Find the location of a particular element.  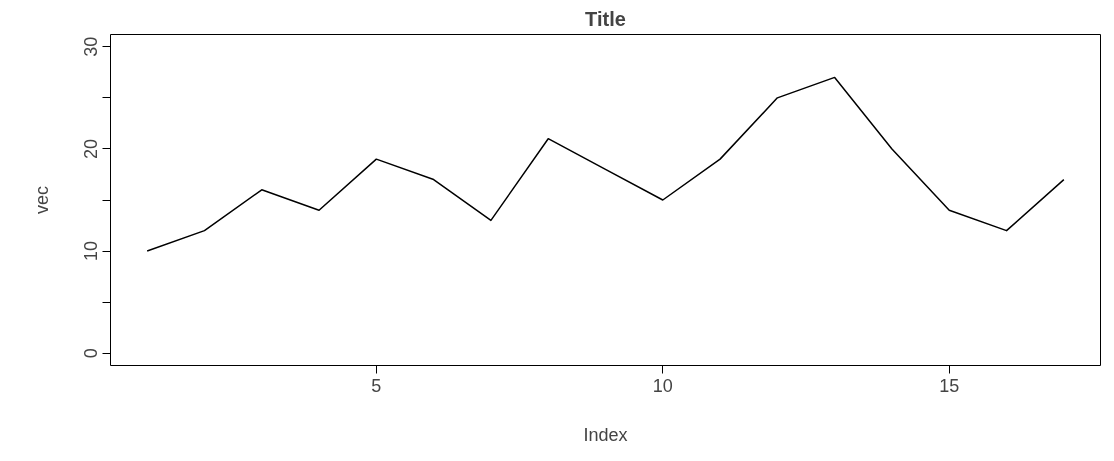

y-tick-label: 10 is located at coordinates (91, 251).